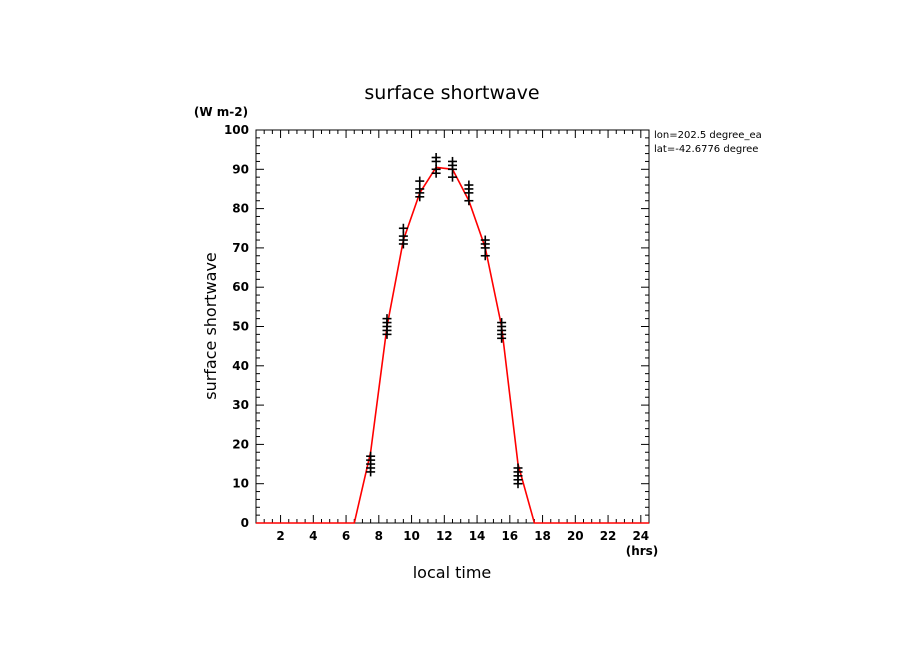  I want to click on chart-title: surface shortwave, so click(451, 93).